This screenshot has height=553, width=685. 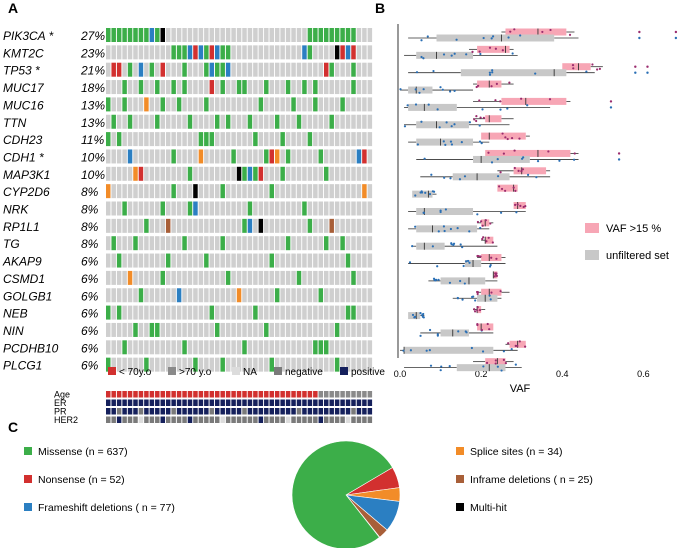 What do you see at coordinates (90, 331) in the screenshot?
I see `gene-percentage: 6%` at bounding box center [90, 331].